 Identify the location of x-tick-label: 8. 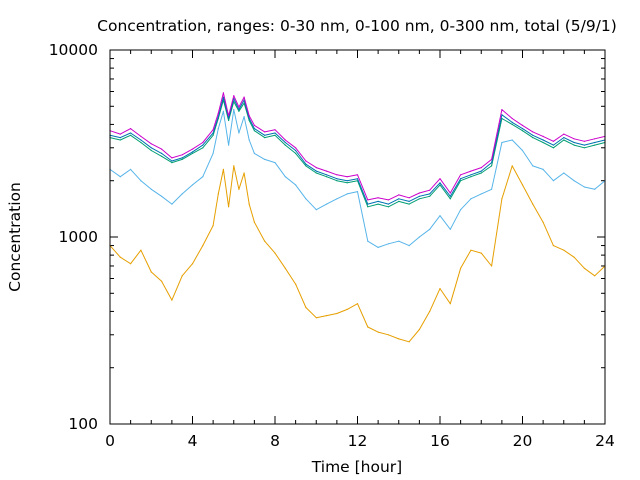
(275, 441).